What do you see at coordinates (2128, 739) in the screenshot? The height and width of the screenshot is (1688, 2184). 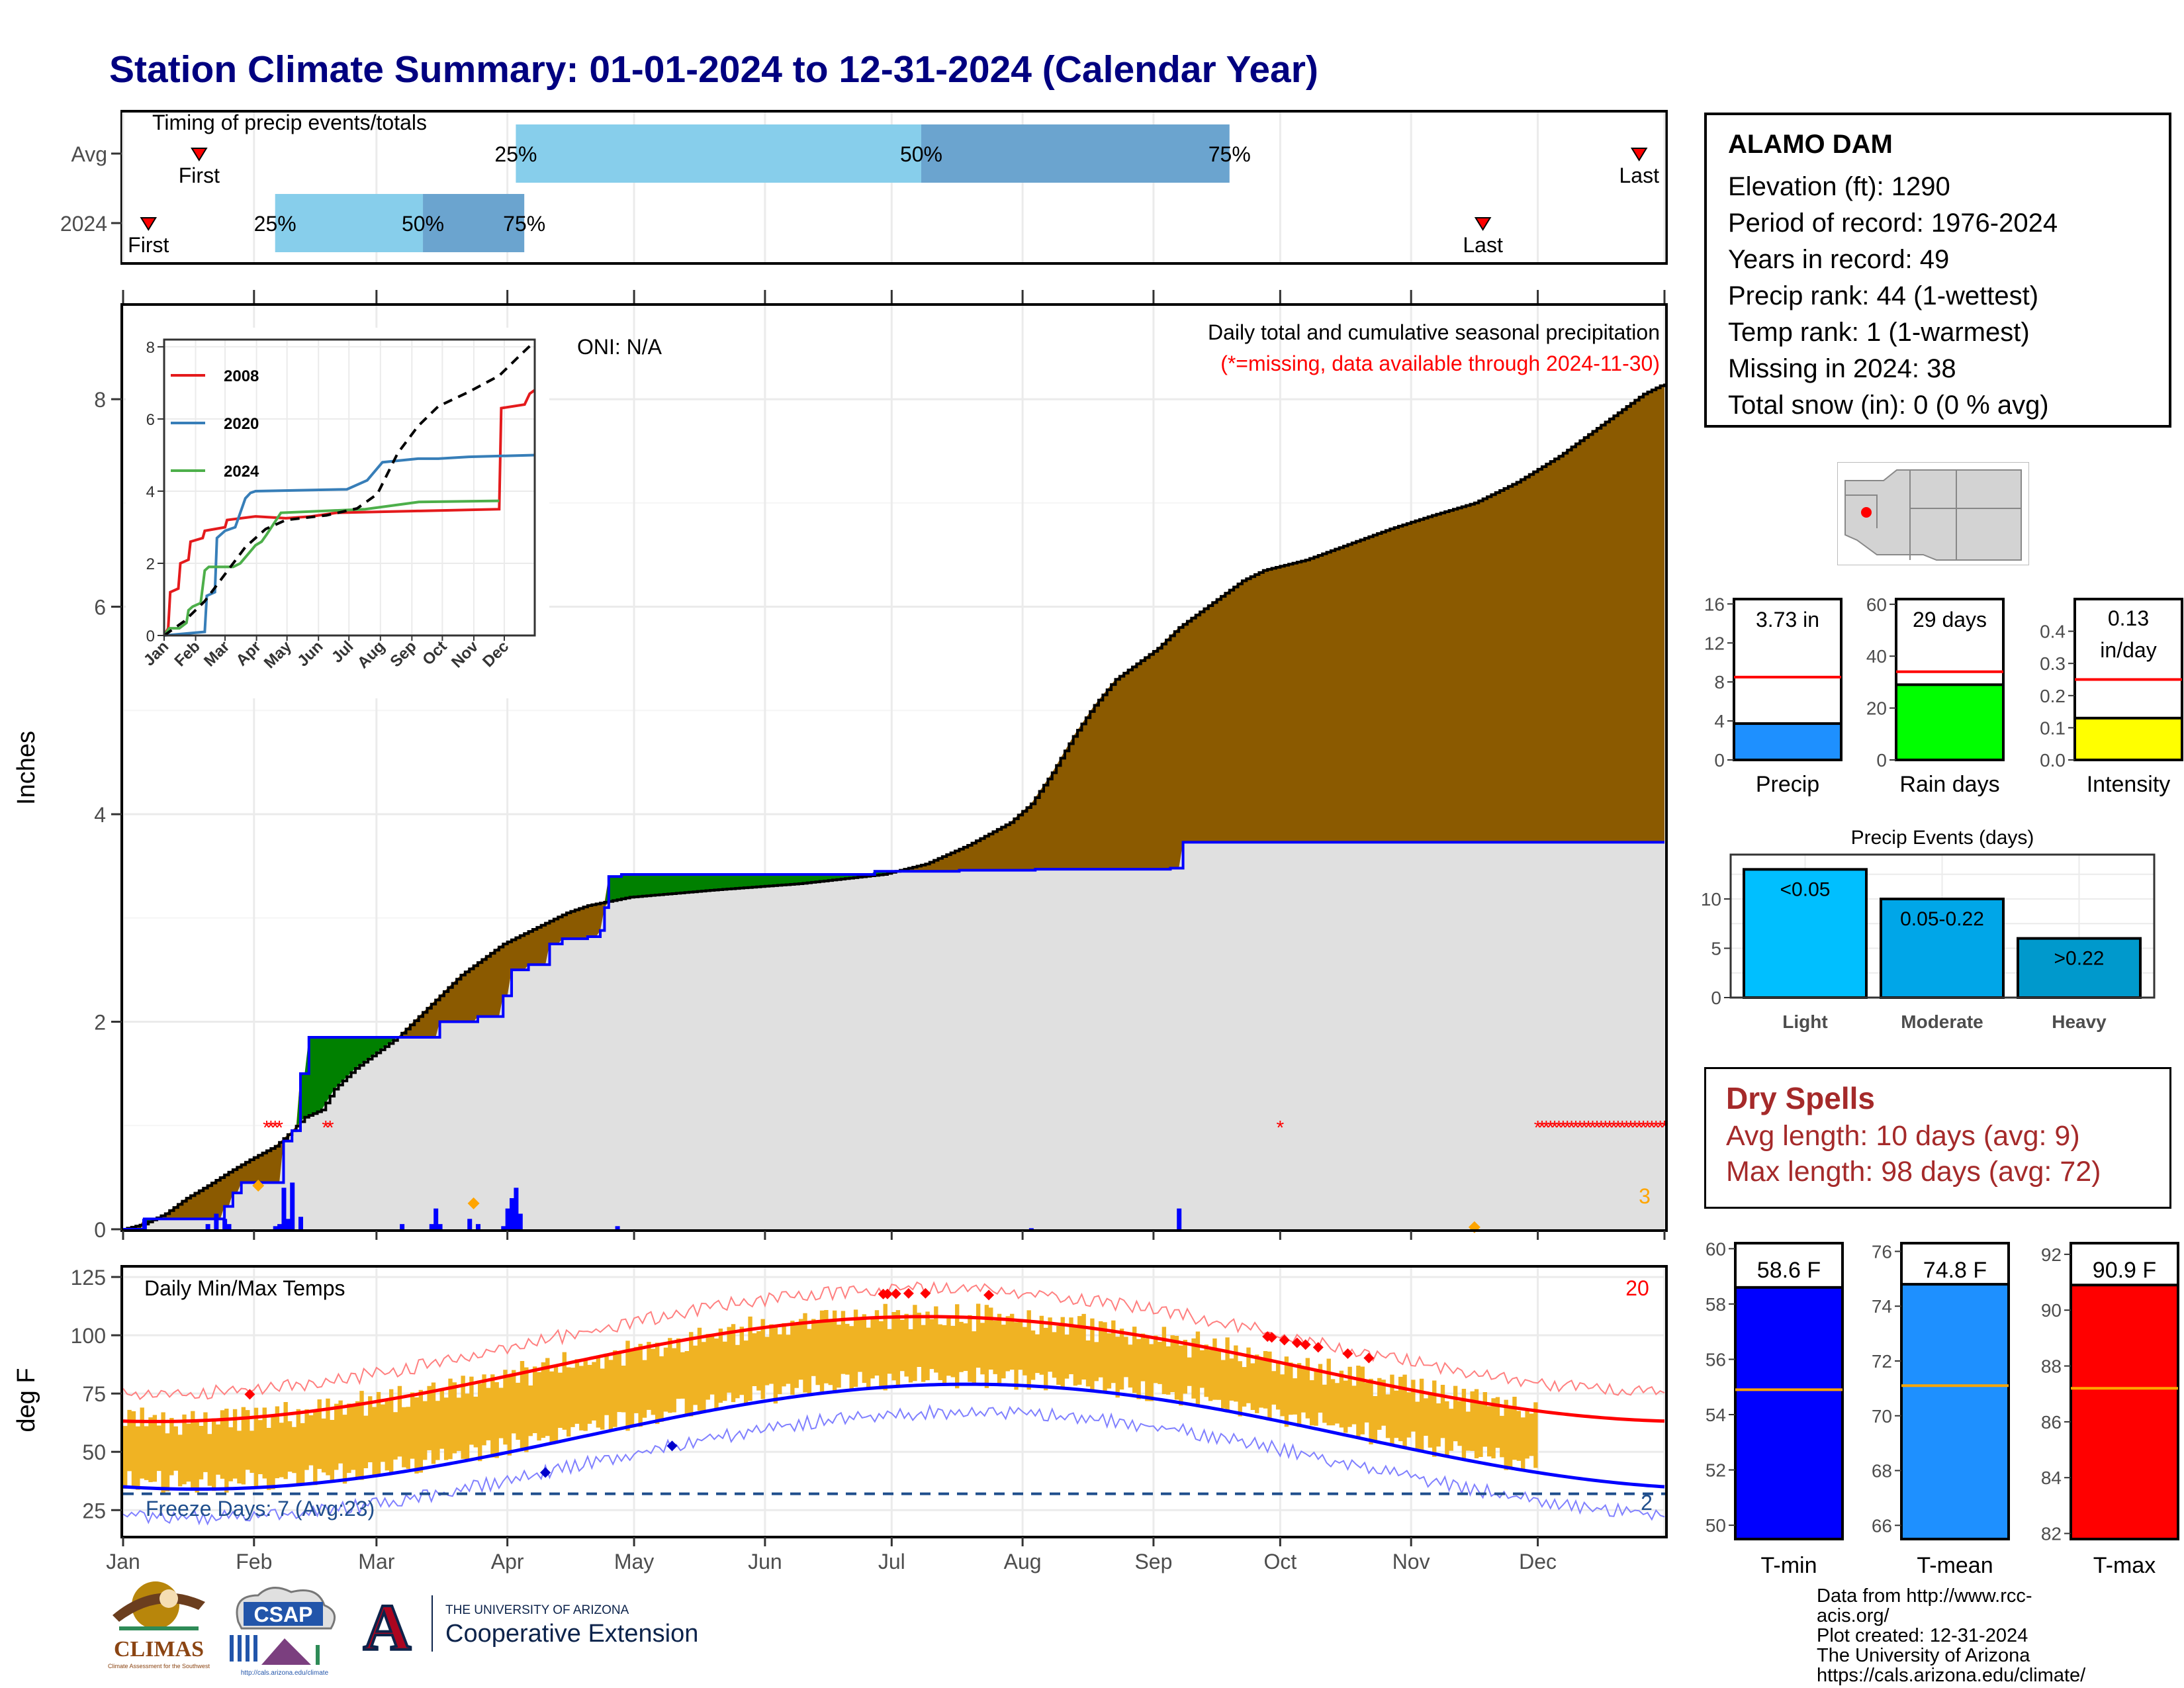 I see `summary-bar-intensity` at bounding box center [2128, 739].